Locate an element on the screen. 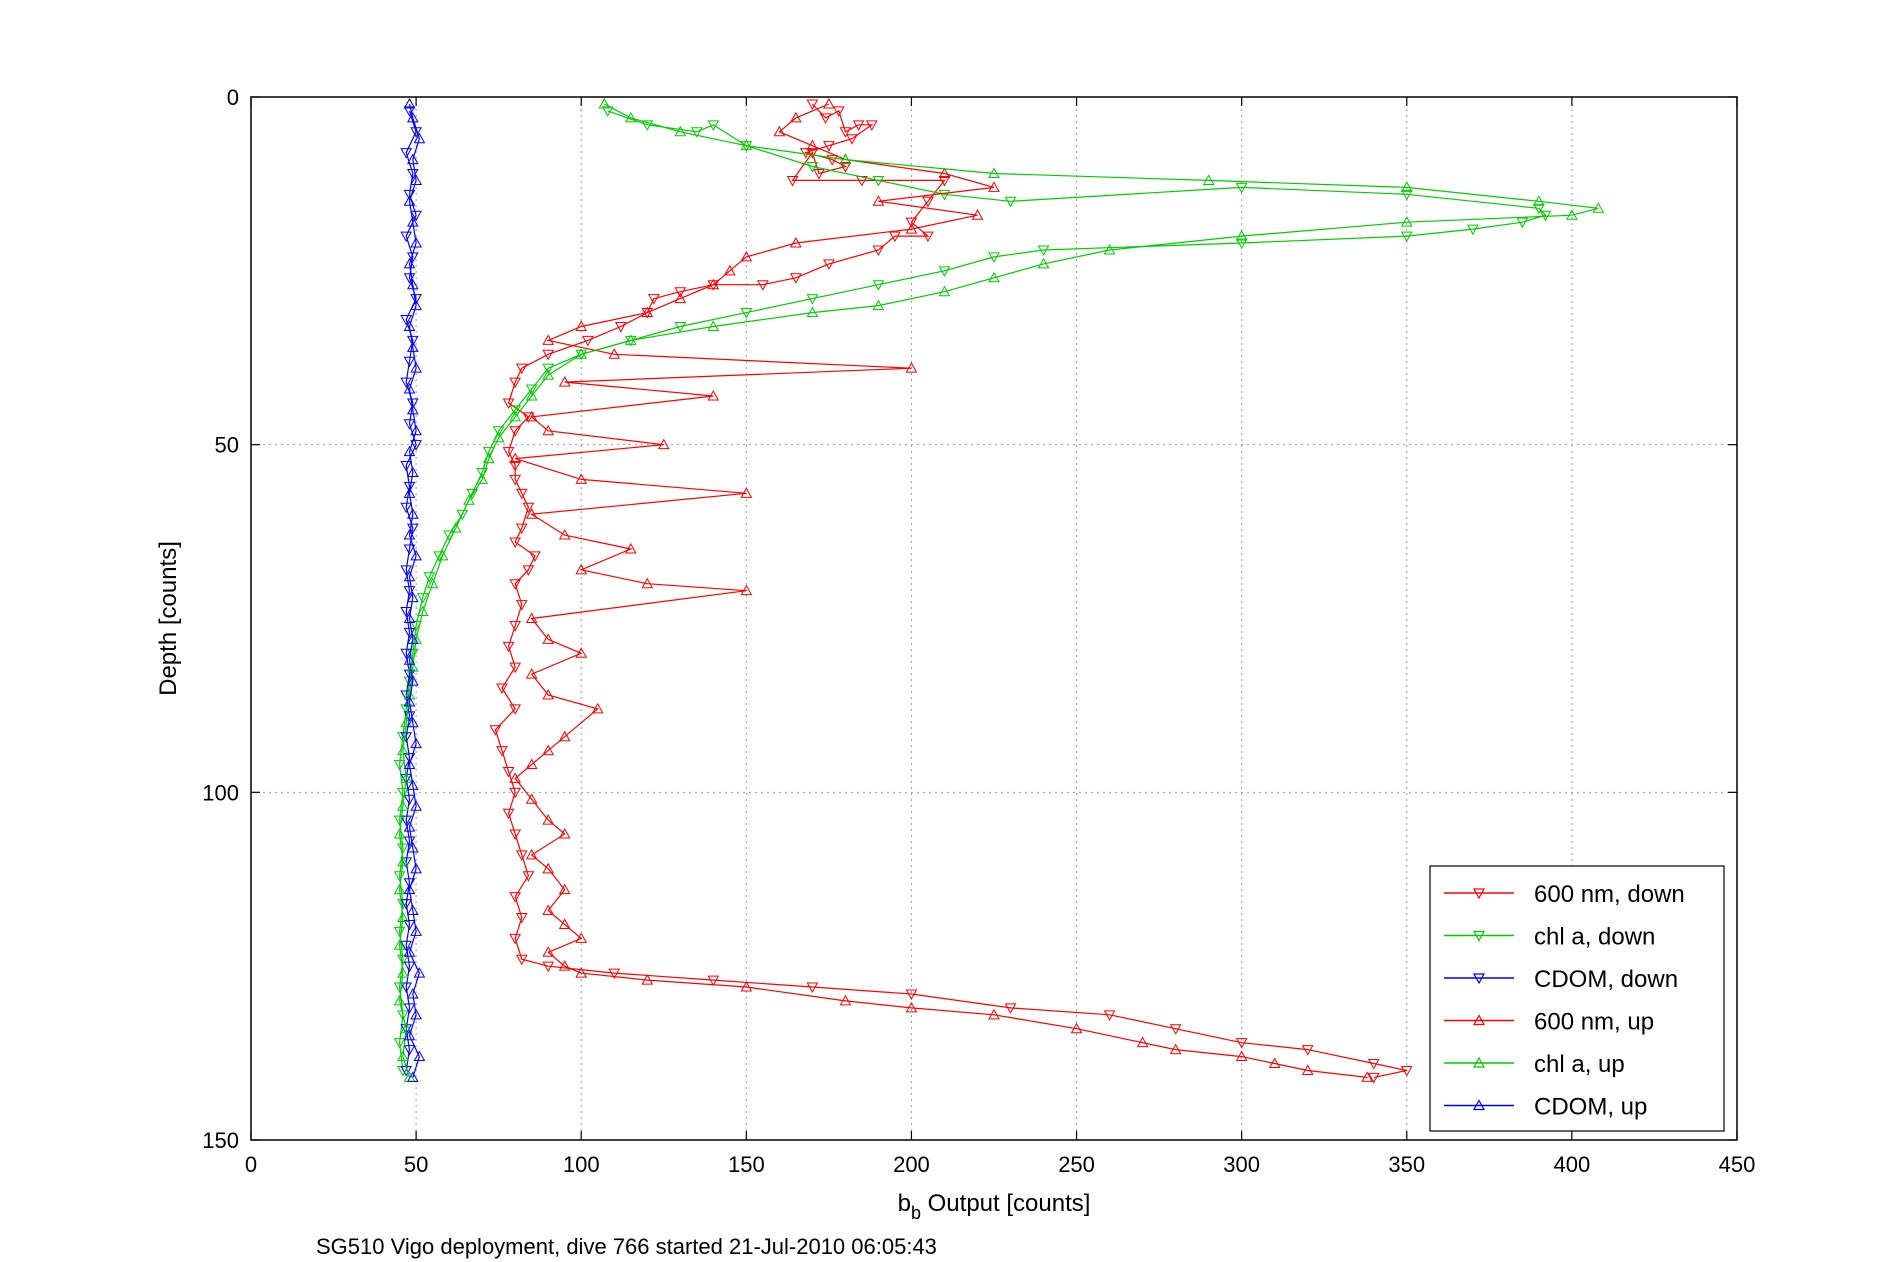 The width and height of the screenshot is (1891, 1262). legend-item: CDOM, down is located at coordinates (1561, 979).